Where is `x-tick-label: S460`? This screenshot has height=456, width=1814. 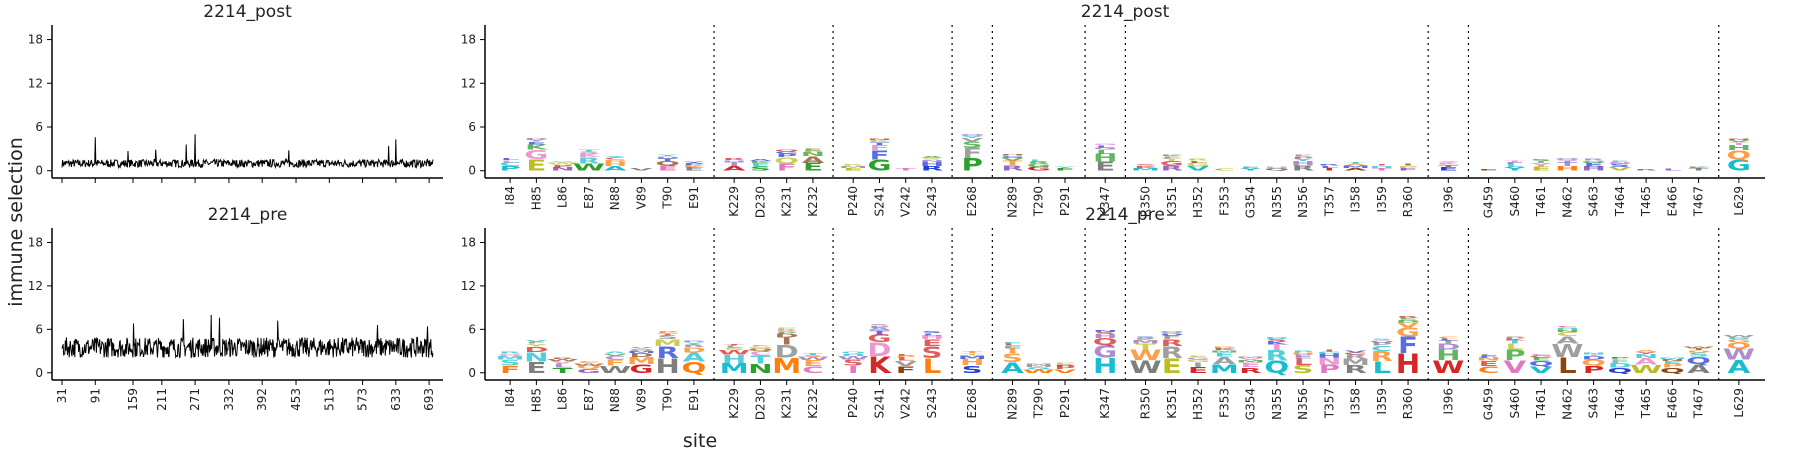
x-tick-label: S460 is located at coordinates (1515, 201).